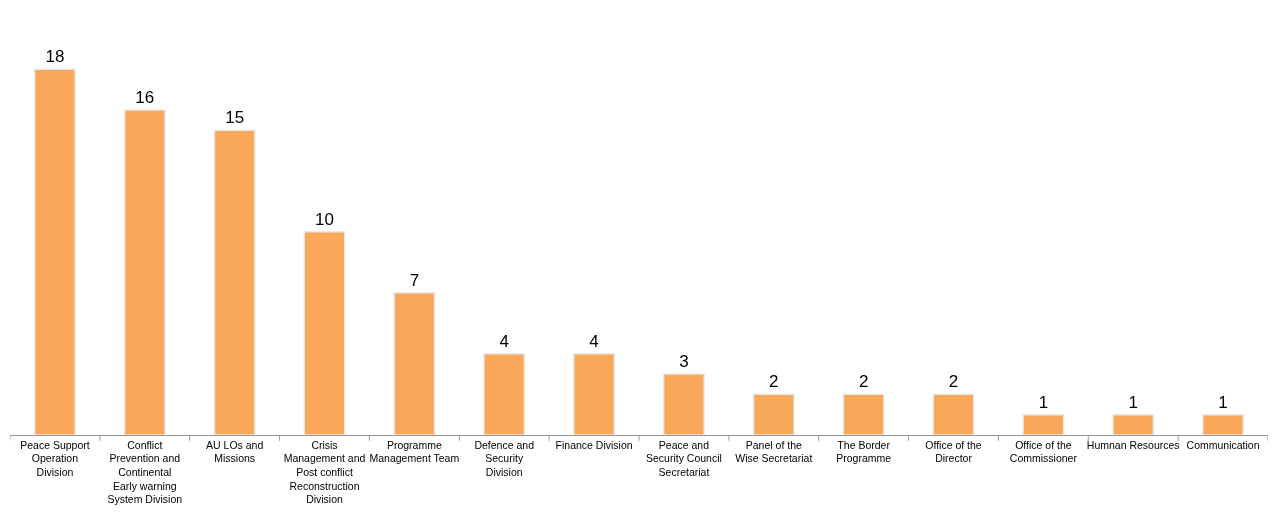 The width and height of the screenshot is (1278, 530). Describe the element at coordinates (684, 362) in the screenshot. I see `data-label: 3` at that location.